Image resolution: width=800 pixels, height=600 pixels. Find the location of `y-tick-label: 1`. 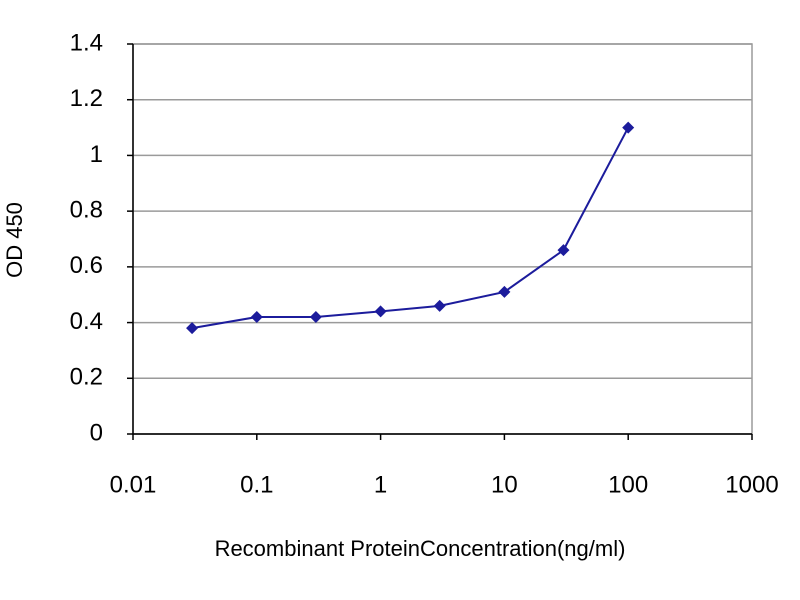

y-tick-label: 1 is located at coordinates (96, 154).